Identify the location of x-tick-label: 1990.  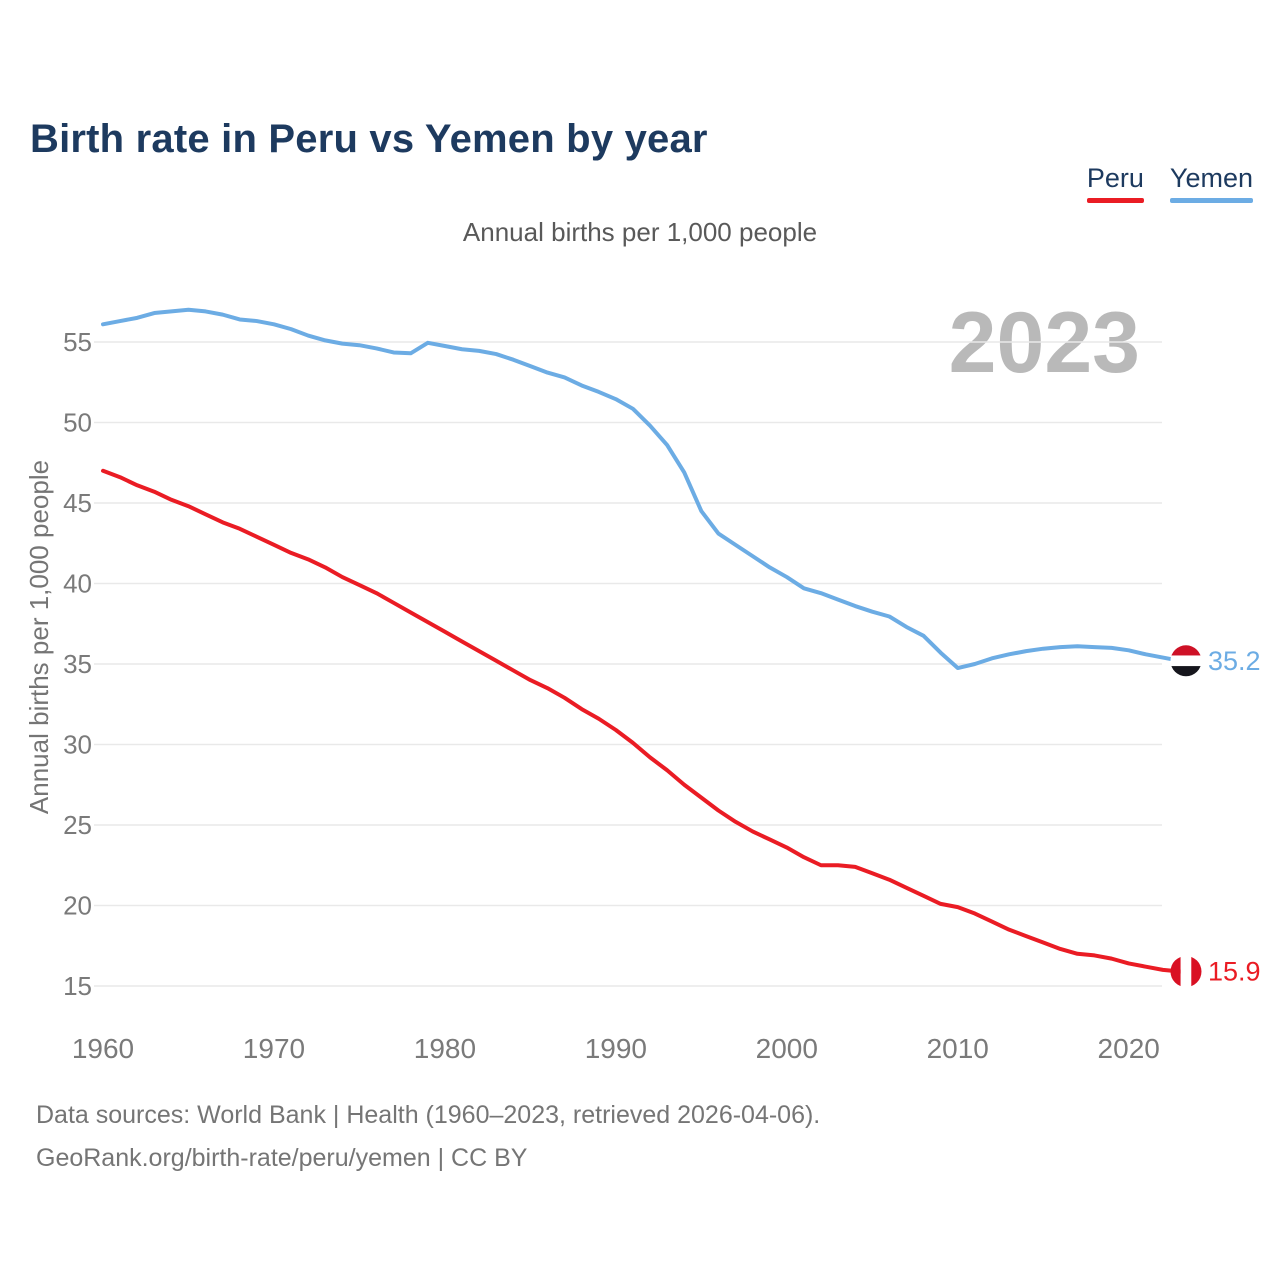
(616, 1048).